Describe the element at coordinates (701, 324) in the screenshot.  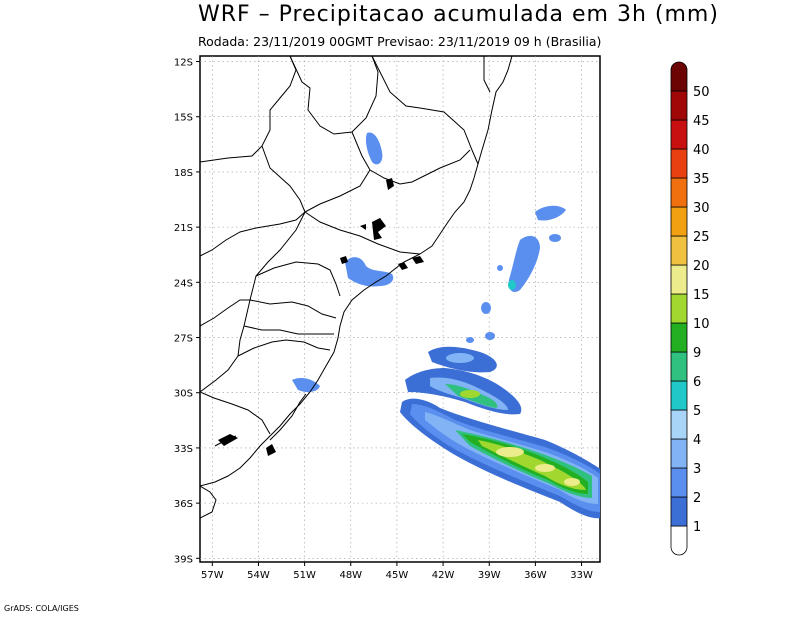
I see `colorbar-label: 10` at that location.